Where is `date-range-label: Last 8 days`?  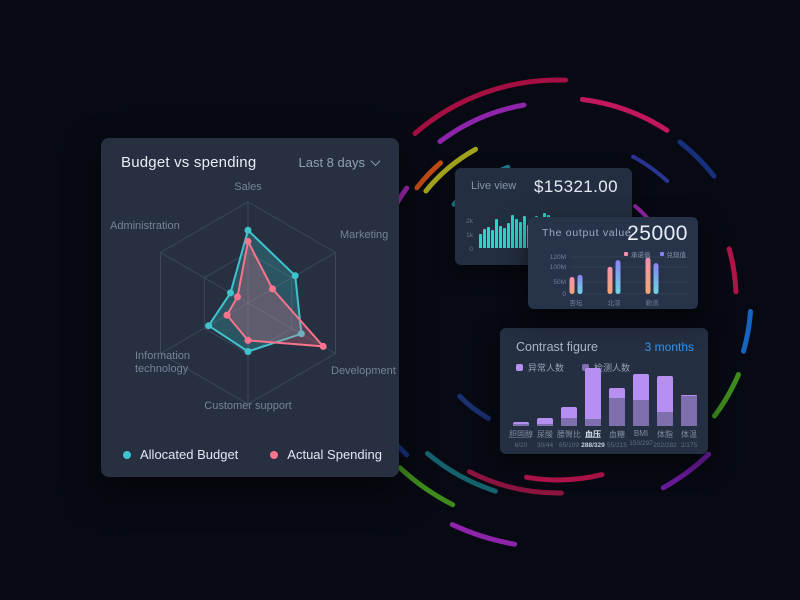 date-range-label: Last 8 days is located at coordinates (332, 162).